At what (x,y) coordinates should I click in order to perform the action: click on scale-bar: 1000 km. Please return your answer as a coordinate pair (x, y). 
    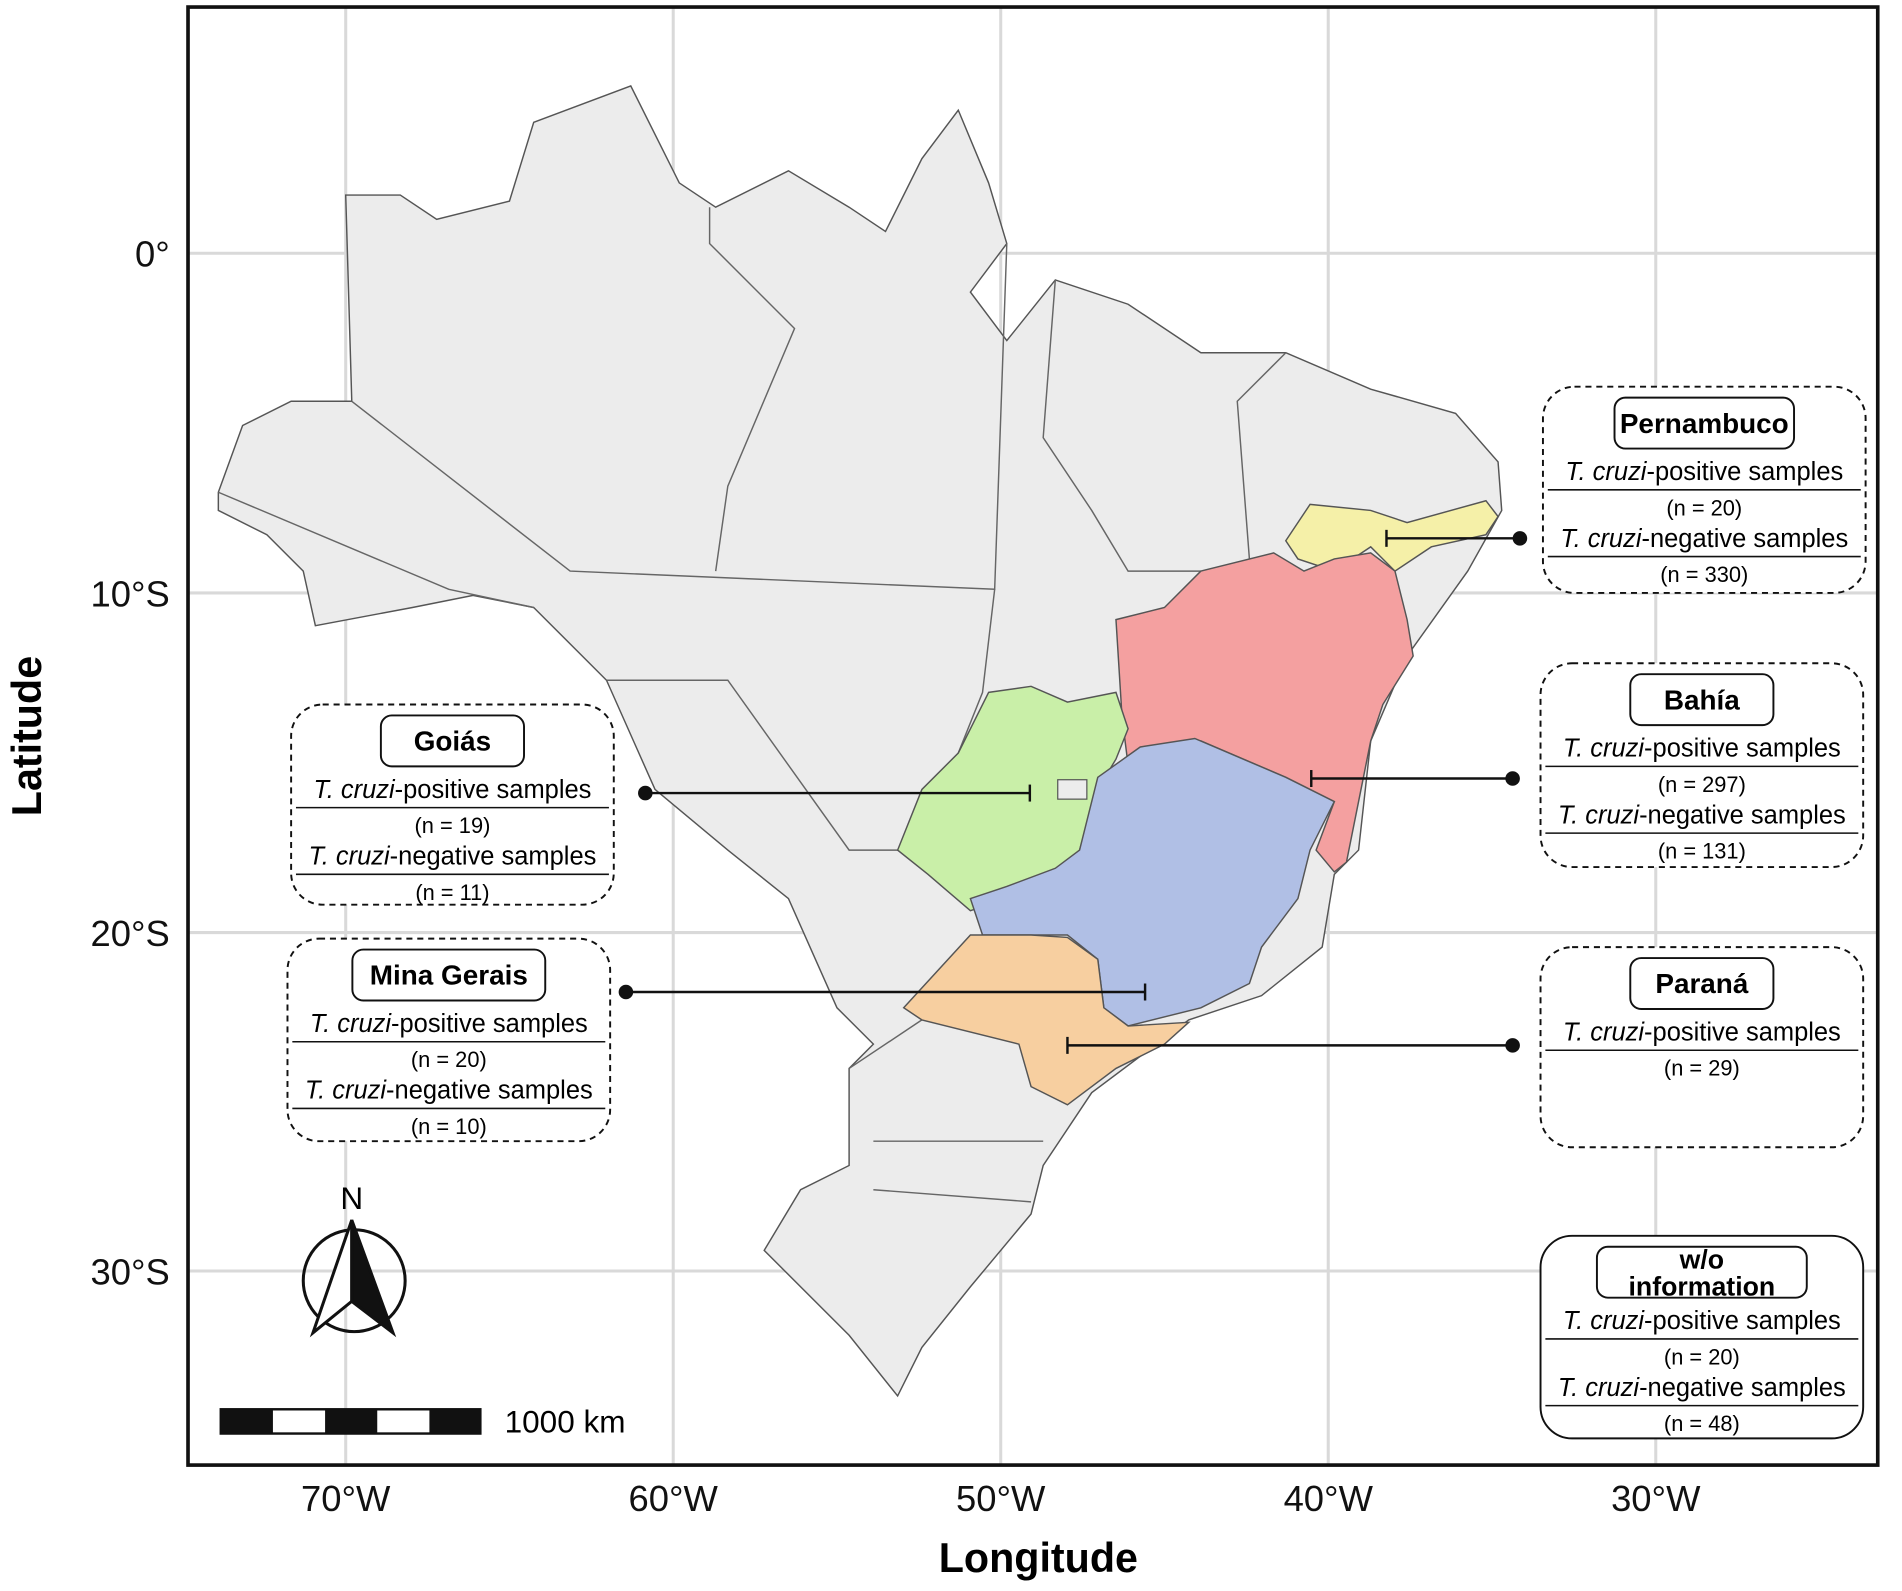
    Looking at the image, I should click on (422, 1421).